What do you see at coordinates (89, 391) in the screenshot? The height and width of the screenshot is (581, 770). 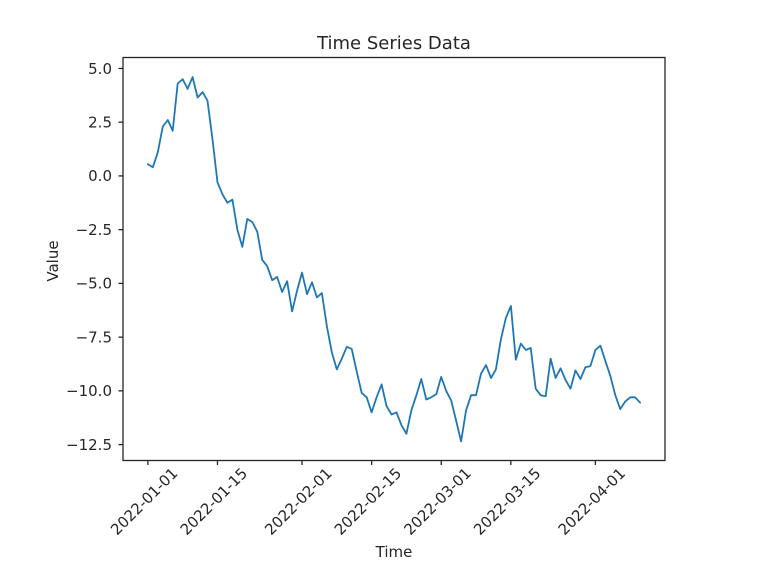 I see `y-tick-label: −10.0` at bounding box center [89, 391].